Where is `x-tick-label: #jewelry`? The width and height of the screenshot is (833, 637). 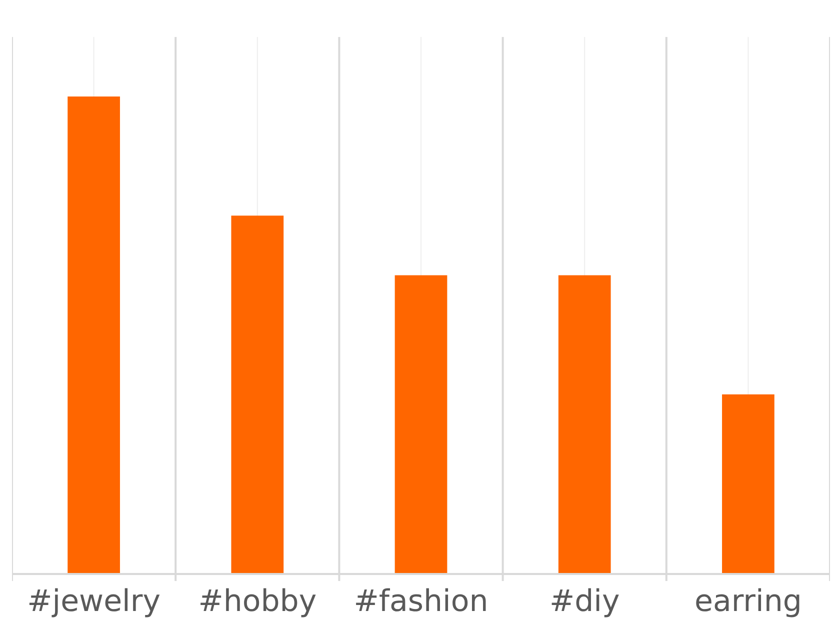
x-tick-label: #jewelry is located at coordinates (93, 601).